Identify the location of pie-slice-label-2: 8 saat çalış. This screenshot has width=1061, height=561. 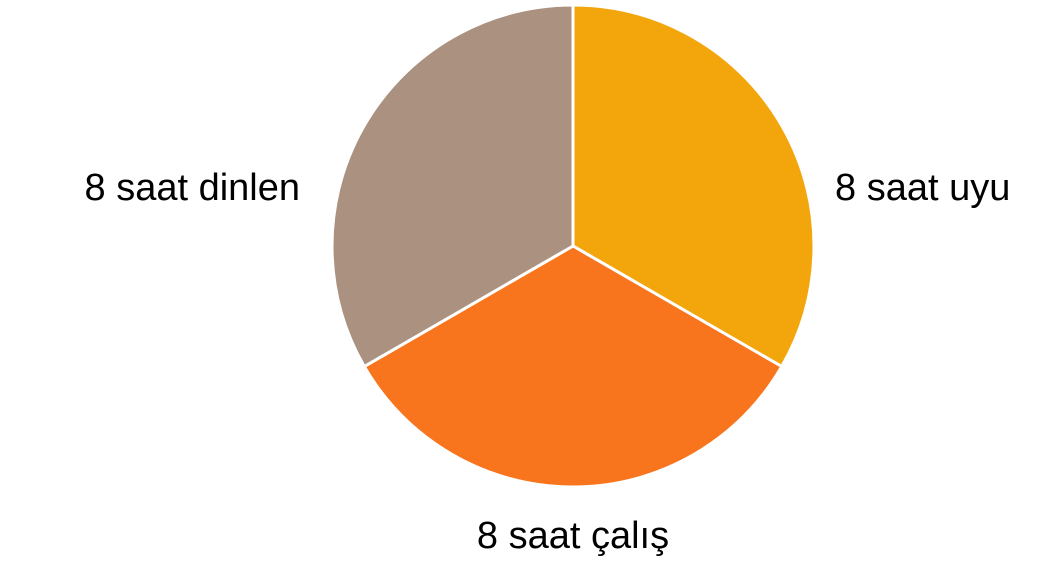
(573, 535).